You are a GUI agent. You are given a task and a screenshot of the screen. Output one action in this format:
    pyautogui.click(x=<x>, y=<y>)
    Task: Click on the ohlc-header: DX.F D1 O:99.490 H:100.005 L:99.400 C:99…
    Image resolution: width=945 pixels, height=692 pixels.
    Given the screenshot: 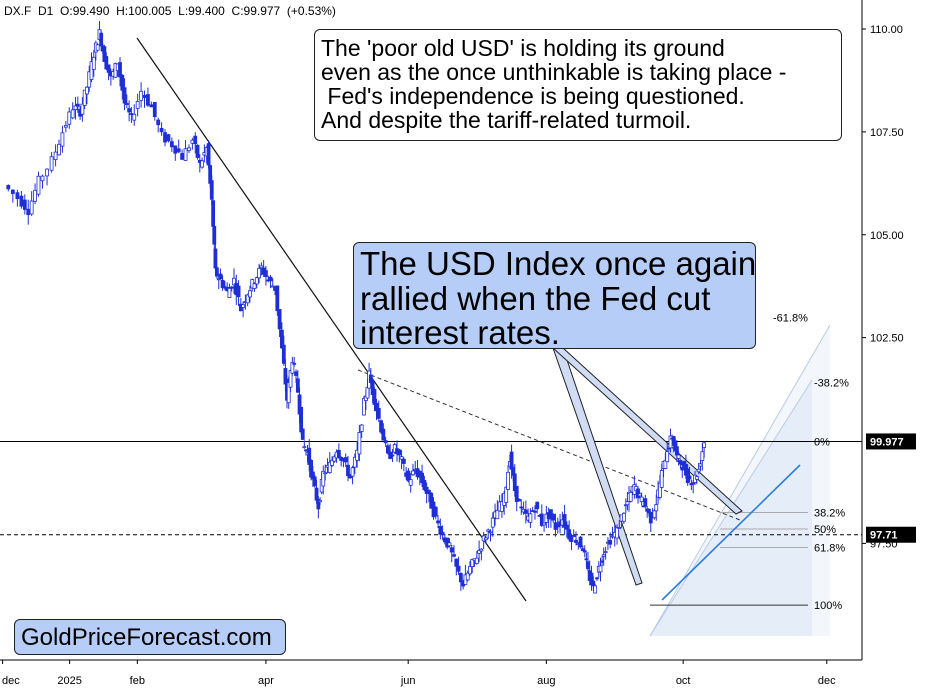 What is the action you would take?
    pyautogui.click(x=170, y=11)
    